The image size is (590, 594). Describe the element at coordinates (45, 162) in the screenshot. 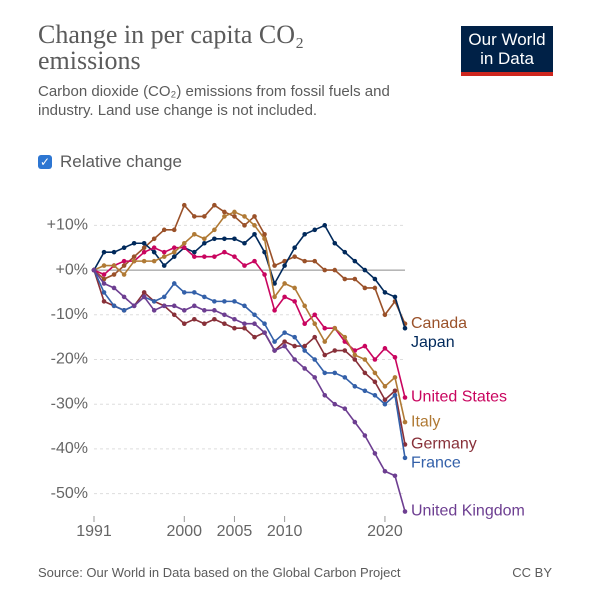

I see `checkbox: ✓` at that location.